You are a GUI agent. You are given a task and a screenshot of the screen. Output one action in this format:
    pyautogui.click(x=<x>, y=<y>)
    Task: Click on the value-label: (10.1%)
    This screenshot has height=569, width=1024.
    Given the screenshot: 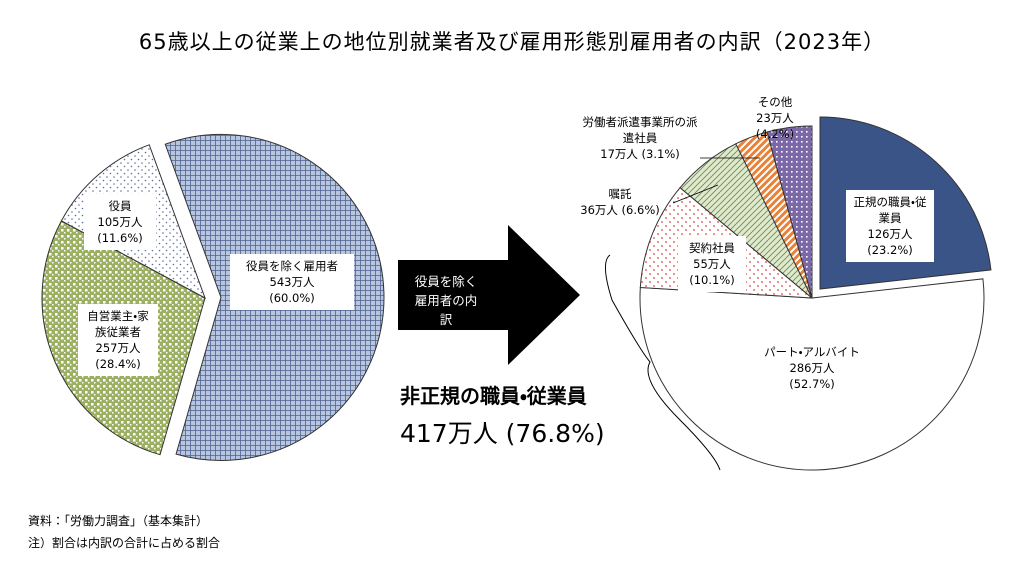 What is the action you would take?
    pyautogui.click(x=712, y=280)
    